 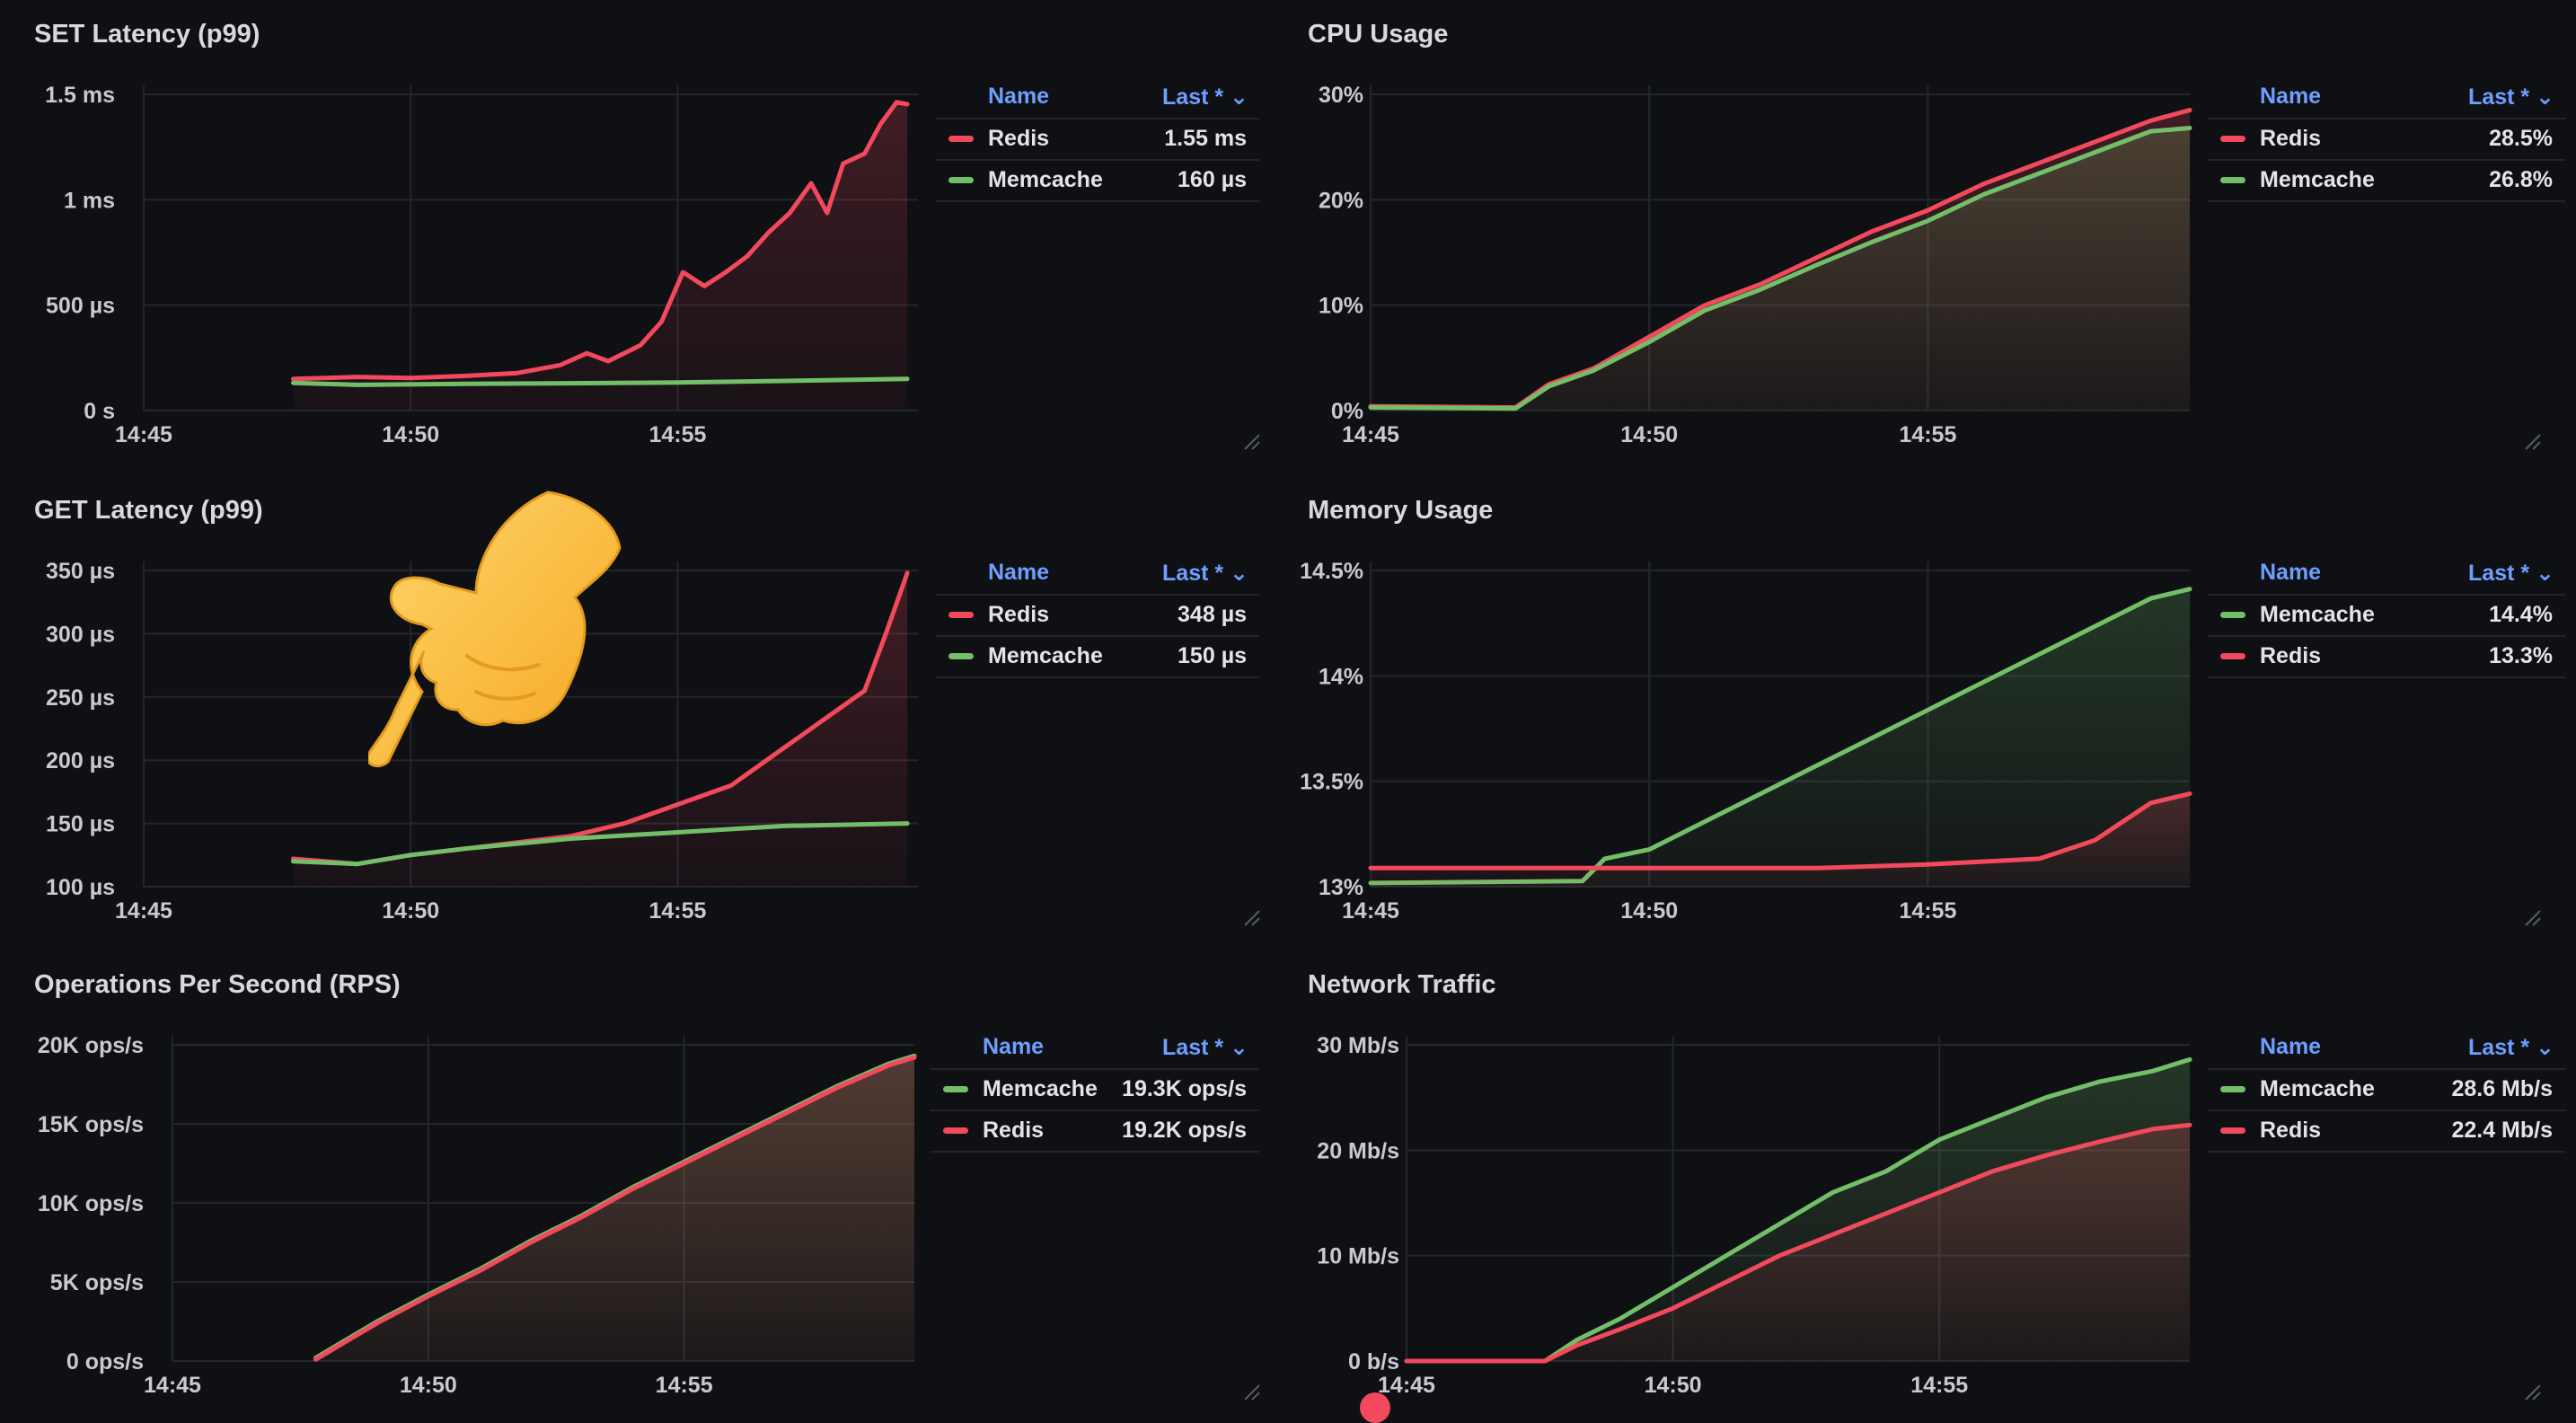 What do you see at coordinates (80, 824) in the screenshot?
I see `y-tick-label: 150 µs` at bounding box center [80, 824].